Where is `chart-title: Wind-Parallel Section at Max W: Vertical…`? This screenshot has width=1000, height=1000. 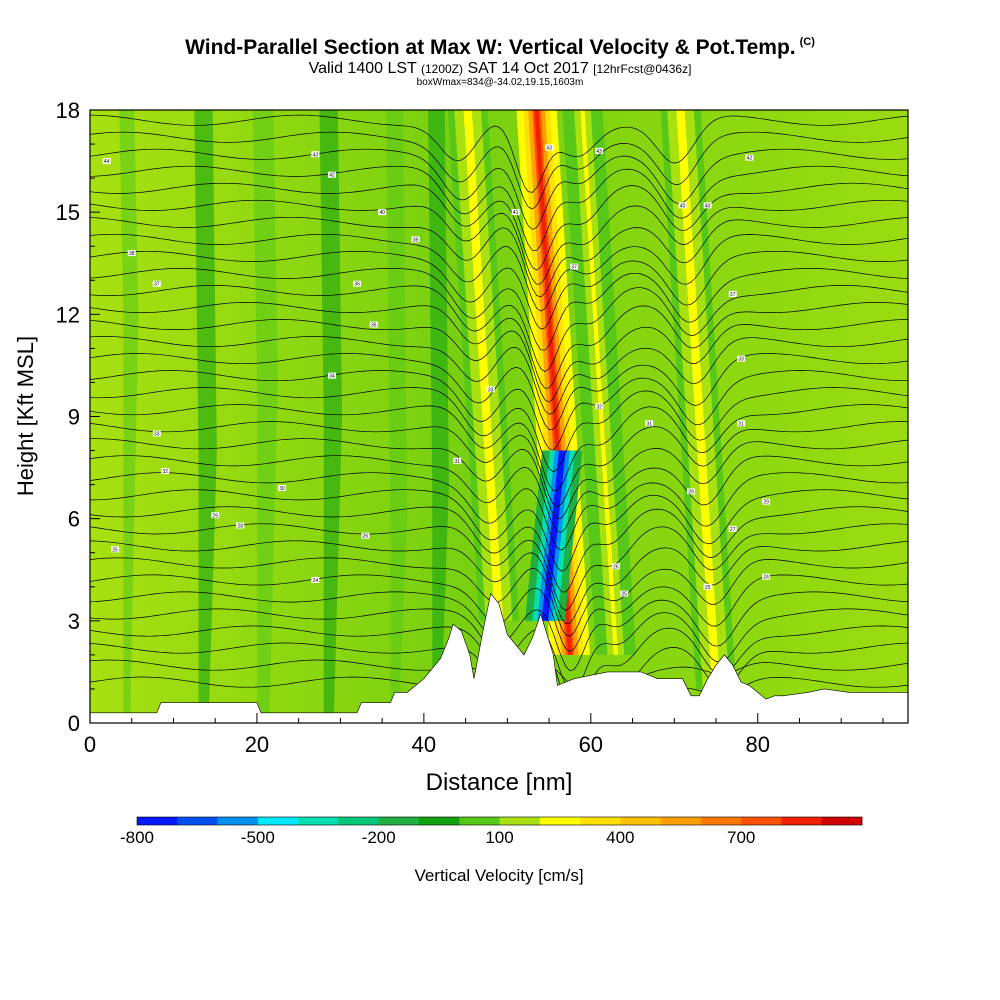
chart-title: Wind-Parallel Section at Max W: Vertical… is located at coordinates (500, 47).